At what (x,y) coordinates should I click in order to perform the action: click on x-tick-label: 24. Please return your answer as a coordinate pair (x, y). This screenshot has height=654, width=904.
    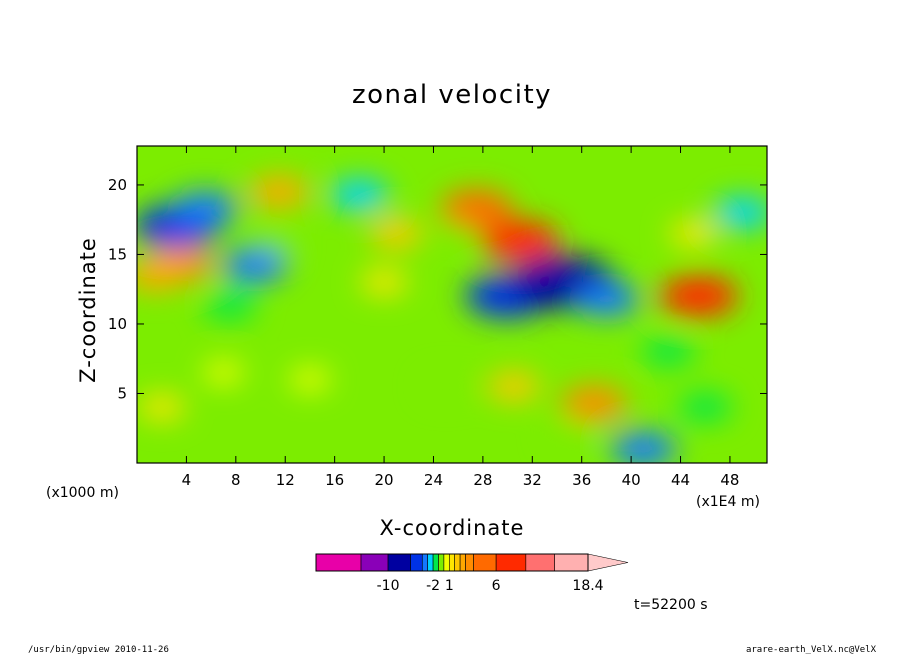
    Looking at the image, I should click on (433, 480).